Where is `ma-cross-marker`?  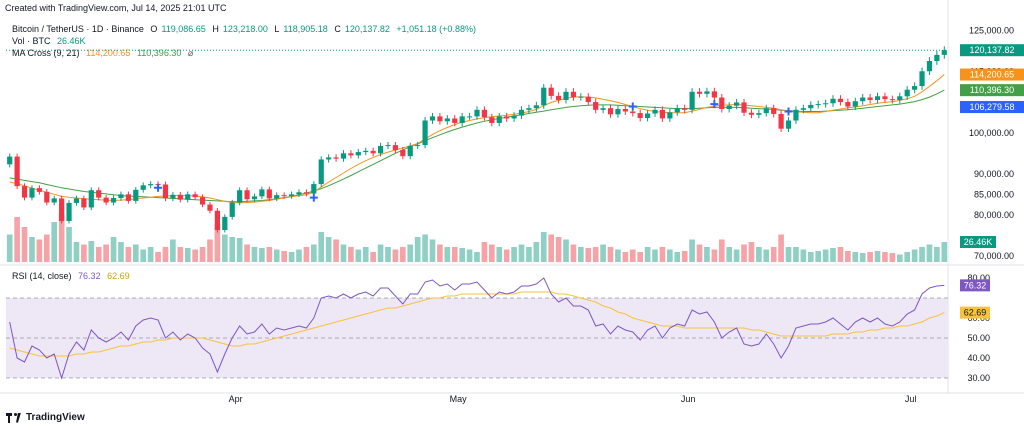
ma-cross-marker is located at coordinates (788, 111).